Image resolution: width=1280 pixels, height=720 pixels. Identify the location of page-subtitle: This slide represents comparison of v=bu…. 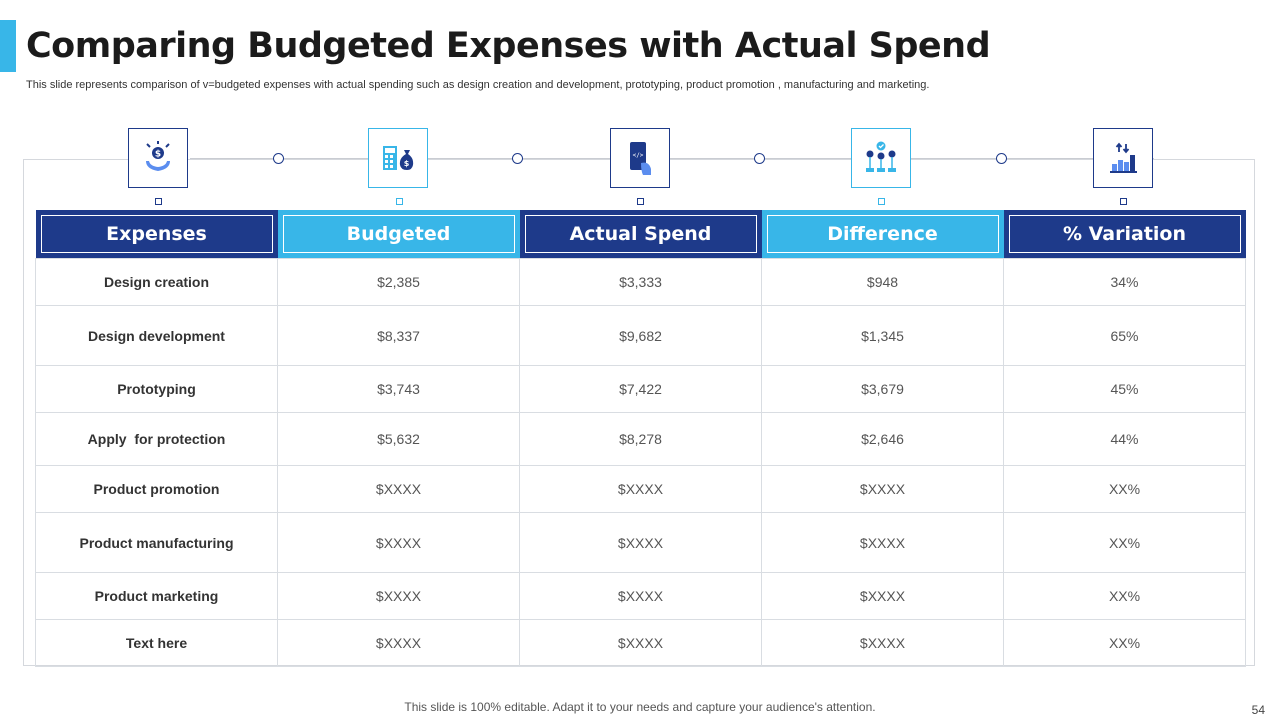
(478, 85).